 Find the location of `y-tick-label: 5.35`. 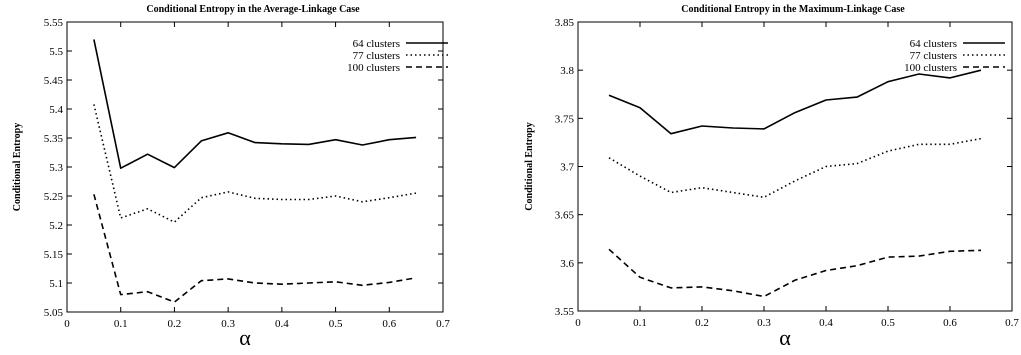

y-tick-label: 5.35 is located at coordinates (54, 139).